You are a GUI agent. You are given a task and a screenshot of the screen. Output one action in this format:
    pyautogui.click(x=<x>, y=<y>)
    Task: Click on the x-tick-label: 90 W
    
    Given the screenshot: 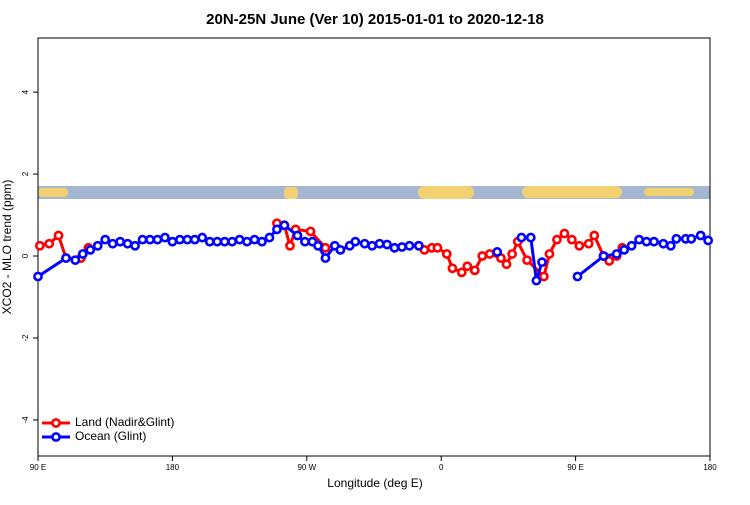 What is the action you would take?
    pyautogui.click(x=306, y=467)
    